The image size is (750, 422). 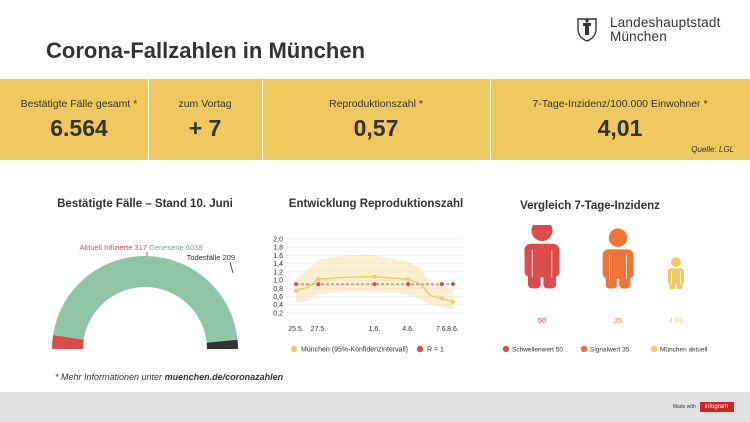 I want to click on incidence-title: Vergleich 7-Tage-Inzidenz, so click(x=590, y=206).